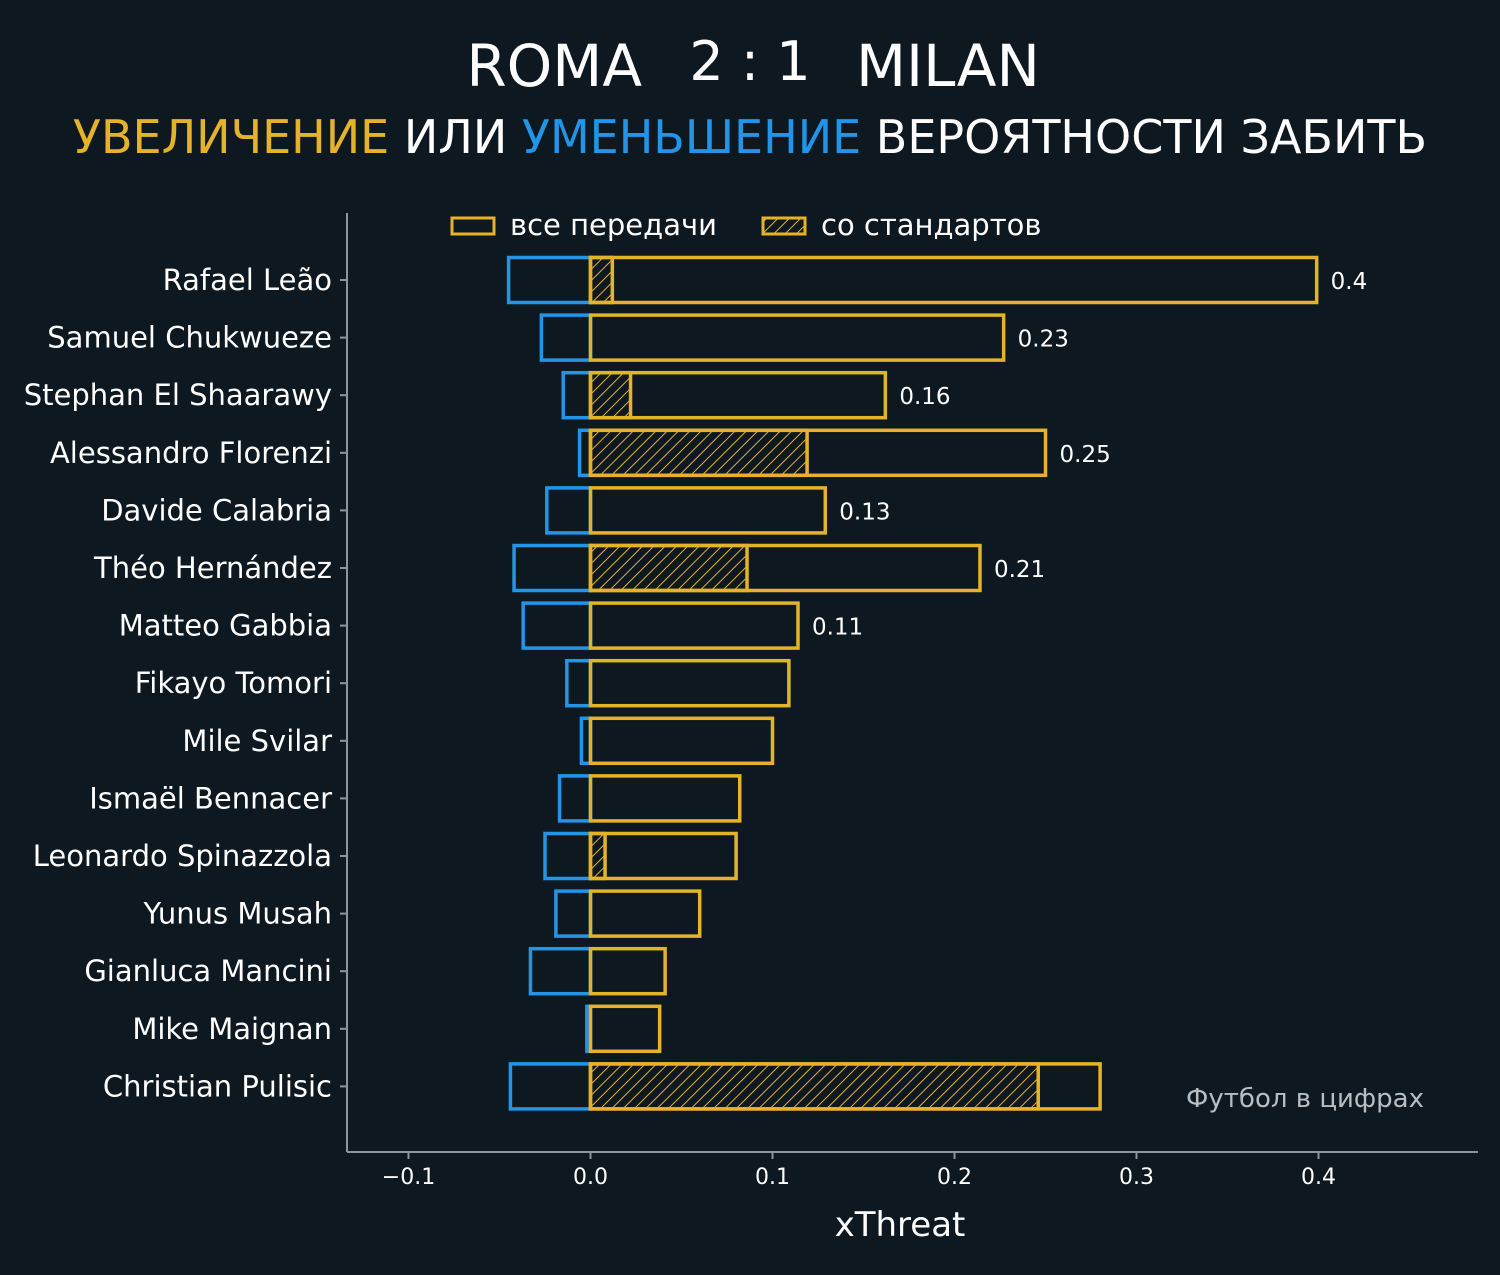  Describe the element at coordinates (208, 971) in the screenshot. I see `y-tick-label: Gianluca Mancini` at that location.